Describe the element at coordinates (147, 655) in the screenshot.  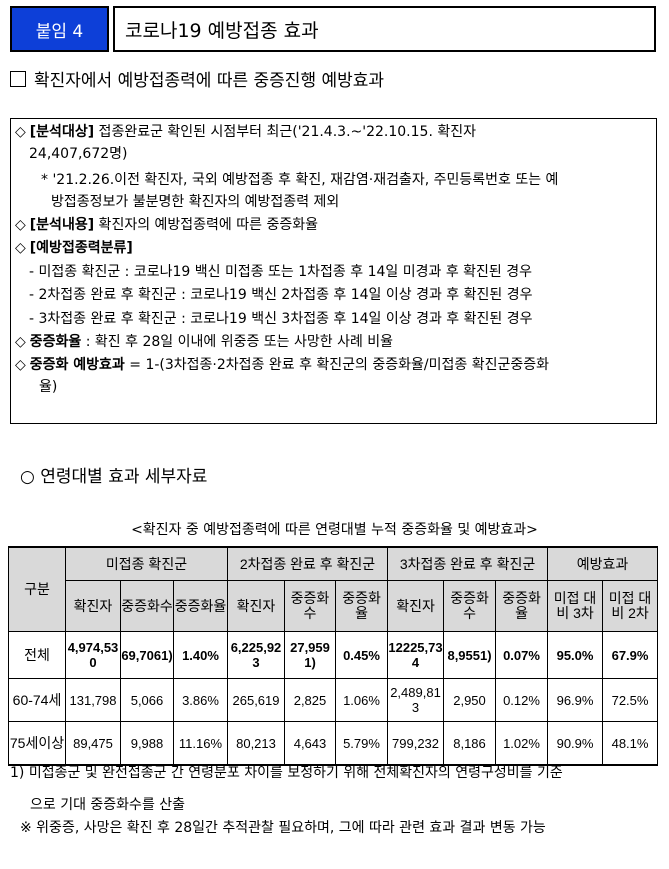
I see `table-cell: 69,7061)` at that location.